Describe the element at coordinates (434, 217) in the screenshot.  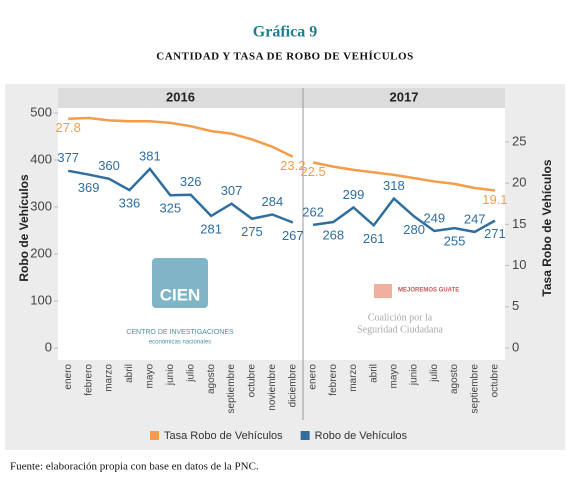
I see `data-label: 249` at that location.